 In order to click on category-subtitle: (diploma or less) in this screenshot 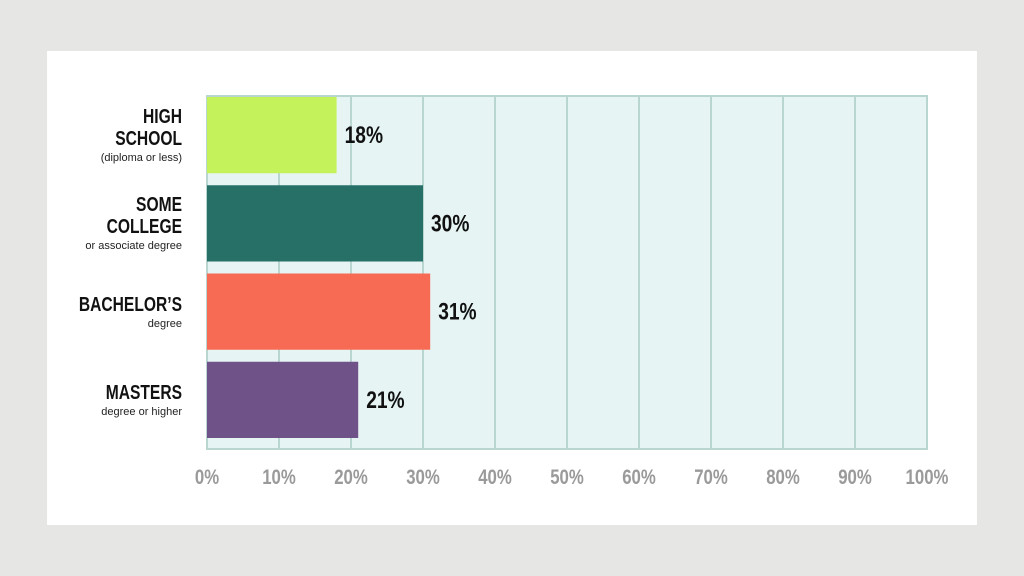, I will do `click(141, 158)`.